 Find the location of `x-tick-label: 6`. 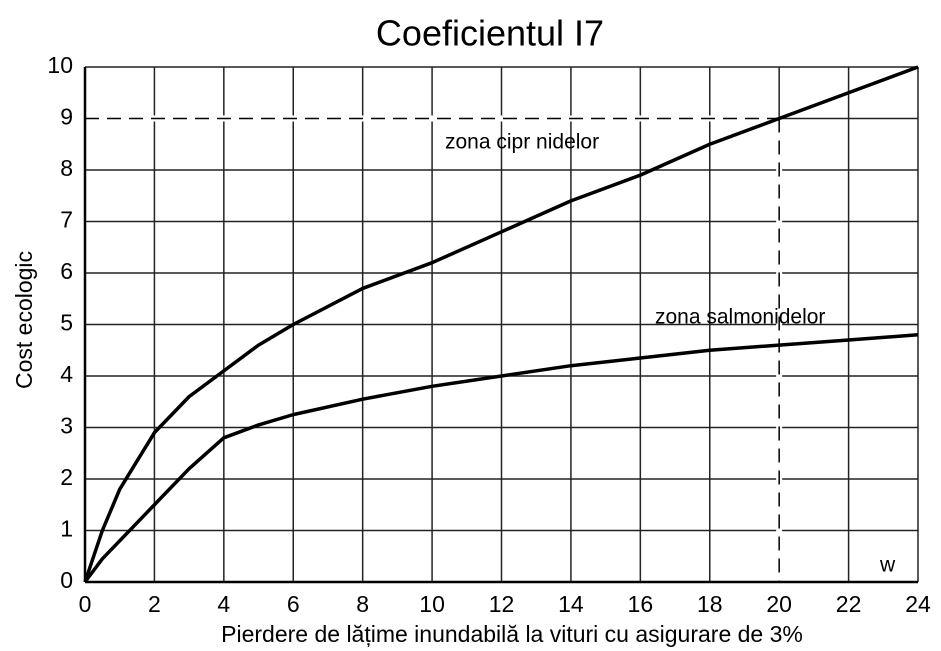

x-tick-label: 6 is located at coordinates (293, 604).